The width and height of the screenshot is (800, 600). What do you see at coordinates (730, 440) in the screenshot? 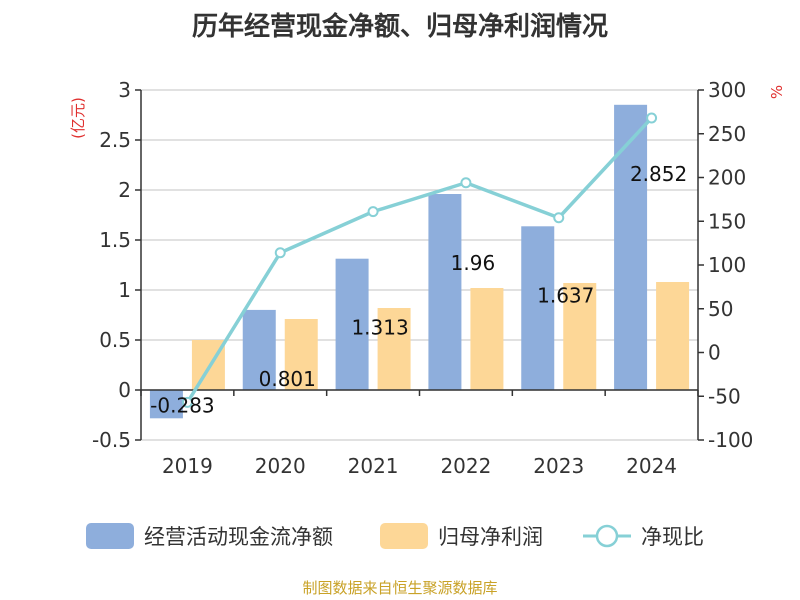
I see `right-tick-label: -100` at bounding box center [730, 440].